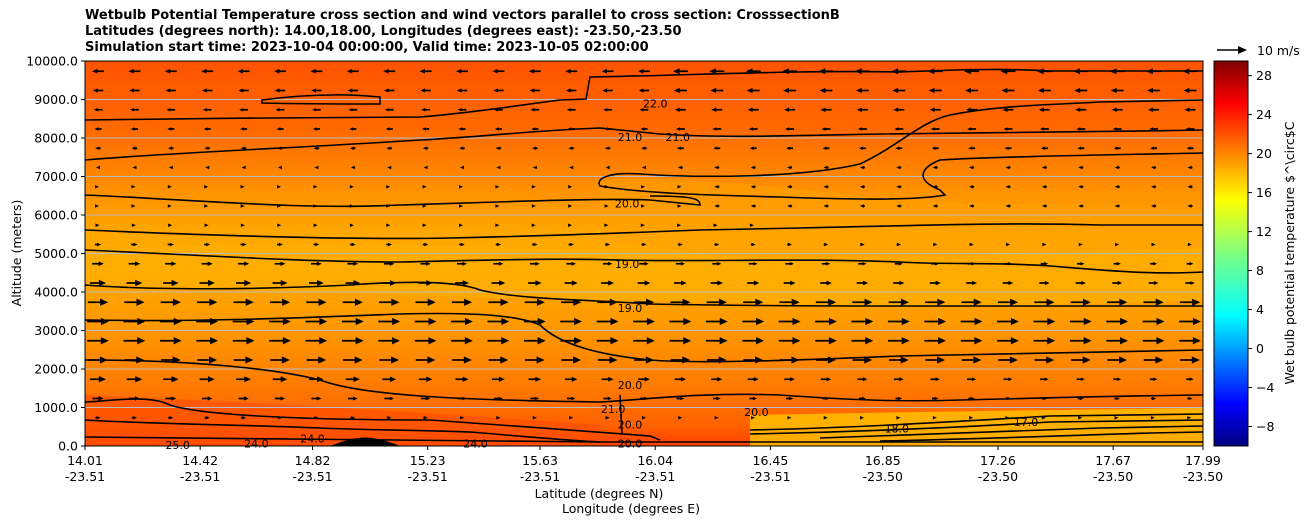  Describe the element at coordinates (613, 409) in the screenshot. I see `contour-label: 21.0` at that location.